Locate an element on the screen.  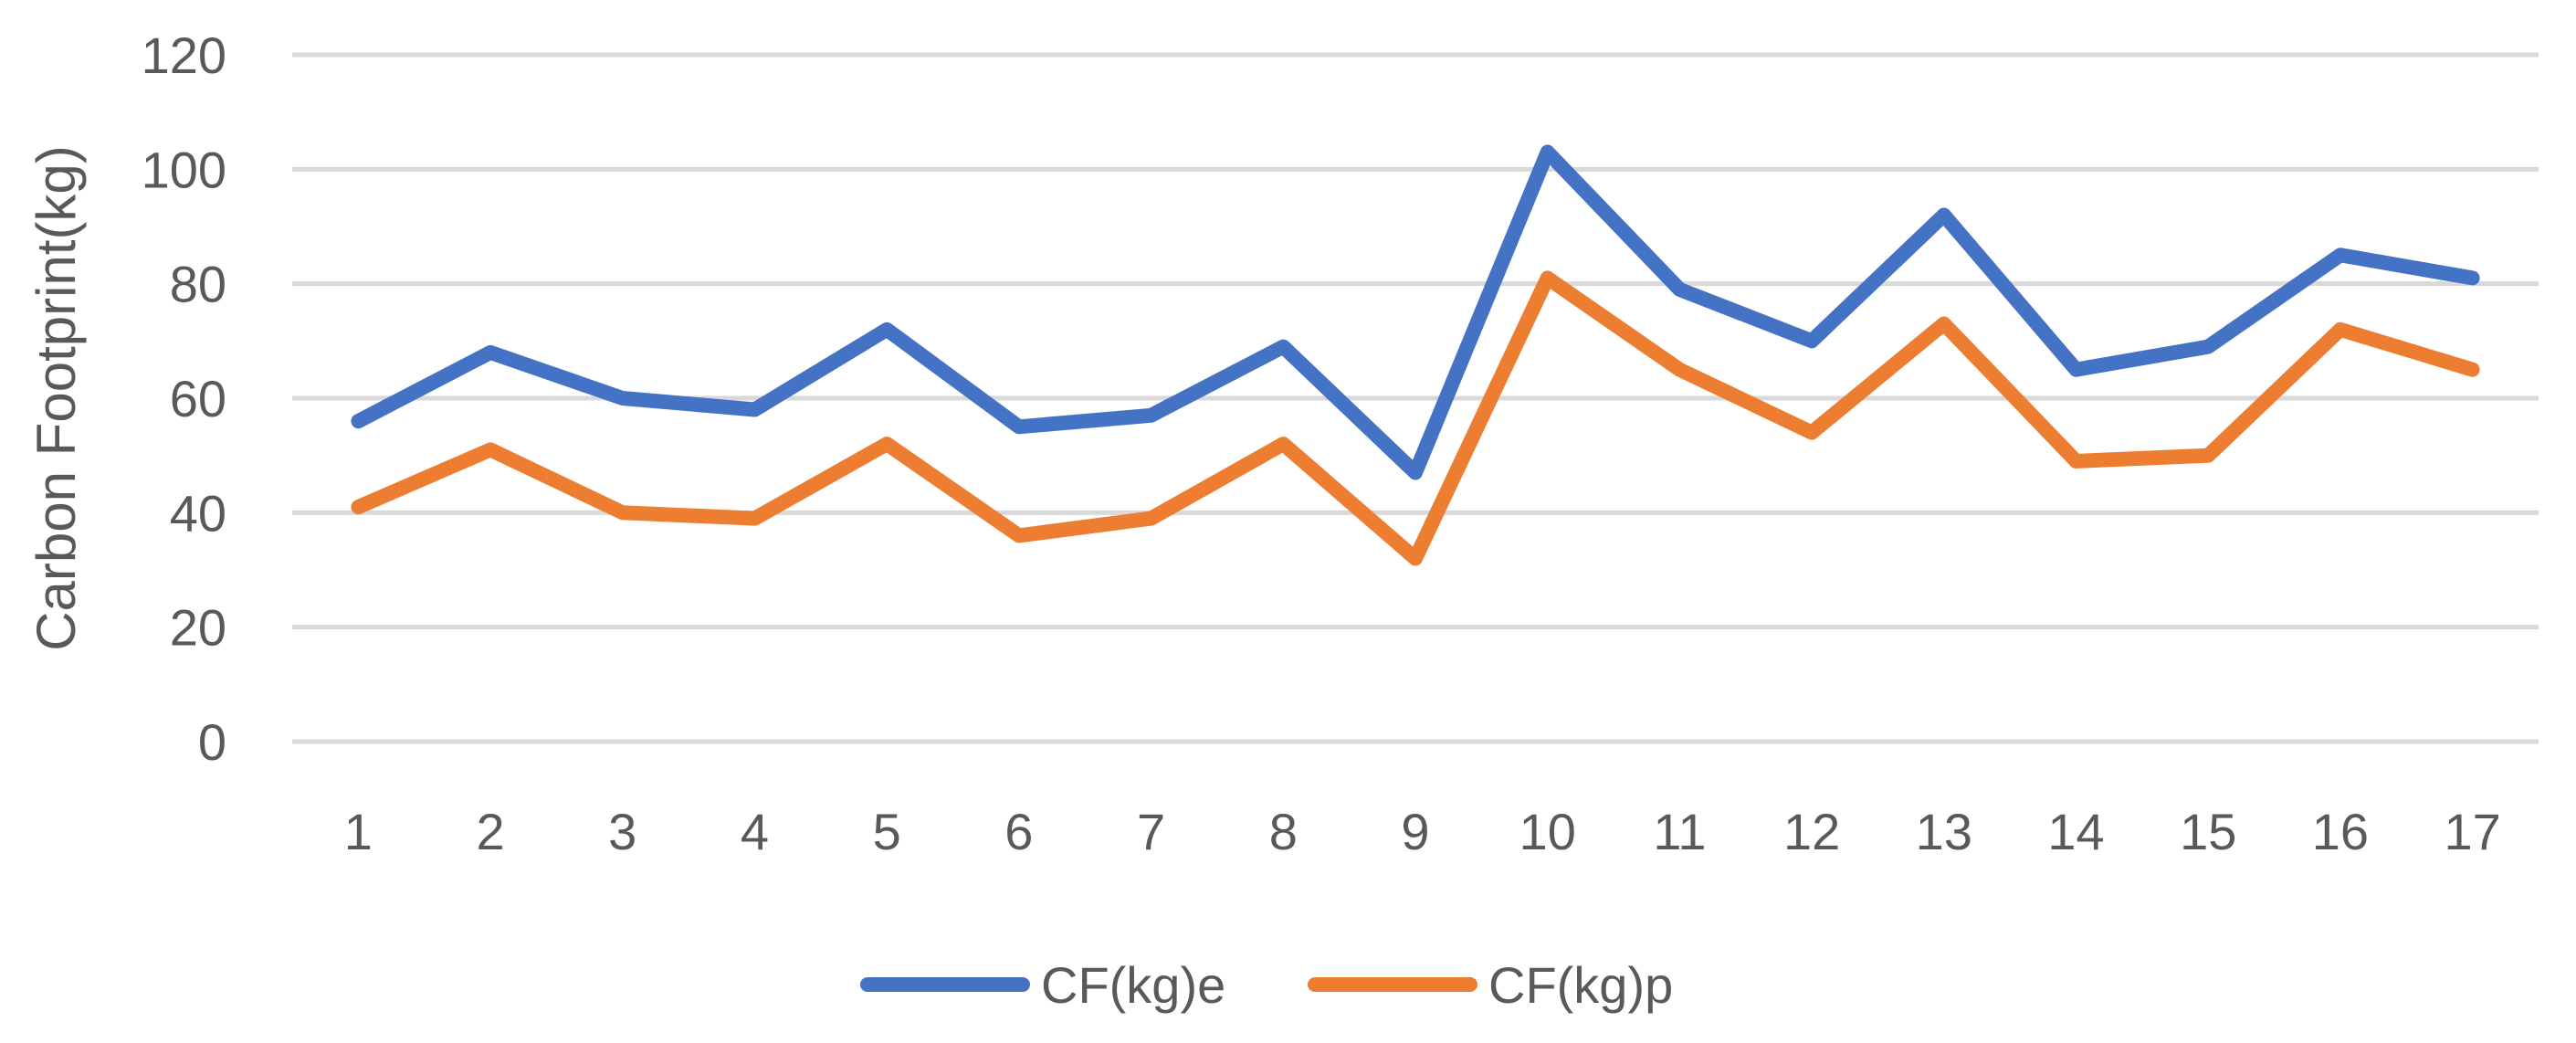
x-tick-label: 6 is located at coordinates (1018, 831).